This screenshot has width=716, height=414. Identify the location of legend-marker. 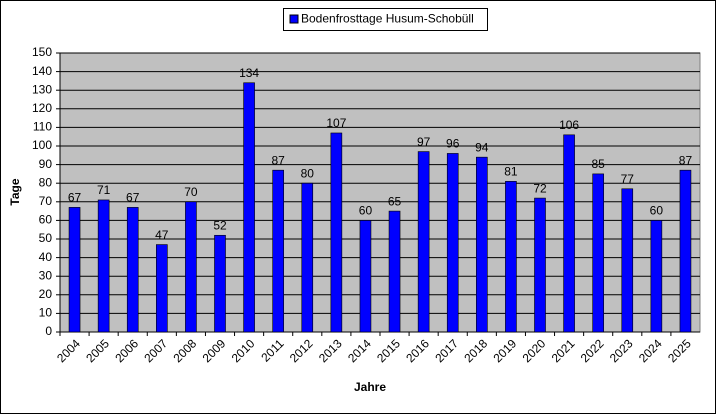
(294, 19).